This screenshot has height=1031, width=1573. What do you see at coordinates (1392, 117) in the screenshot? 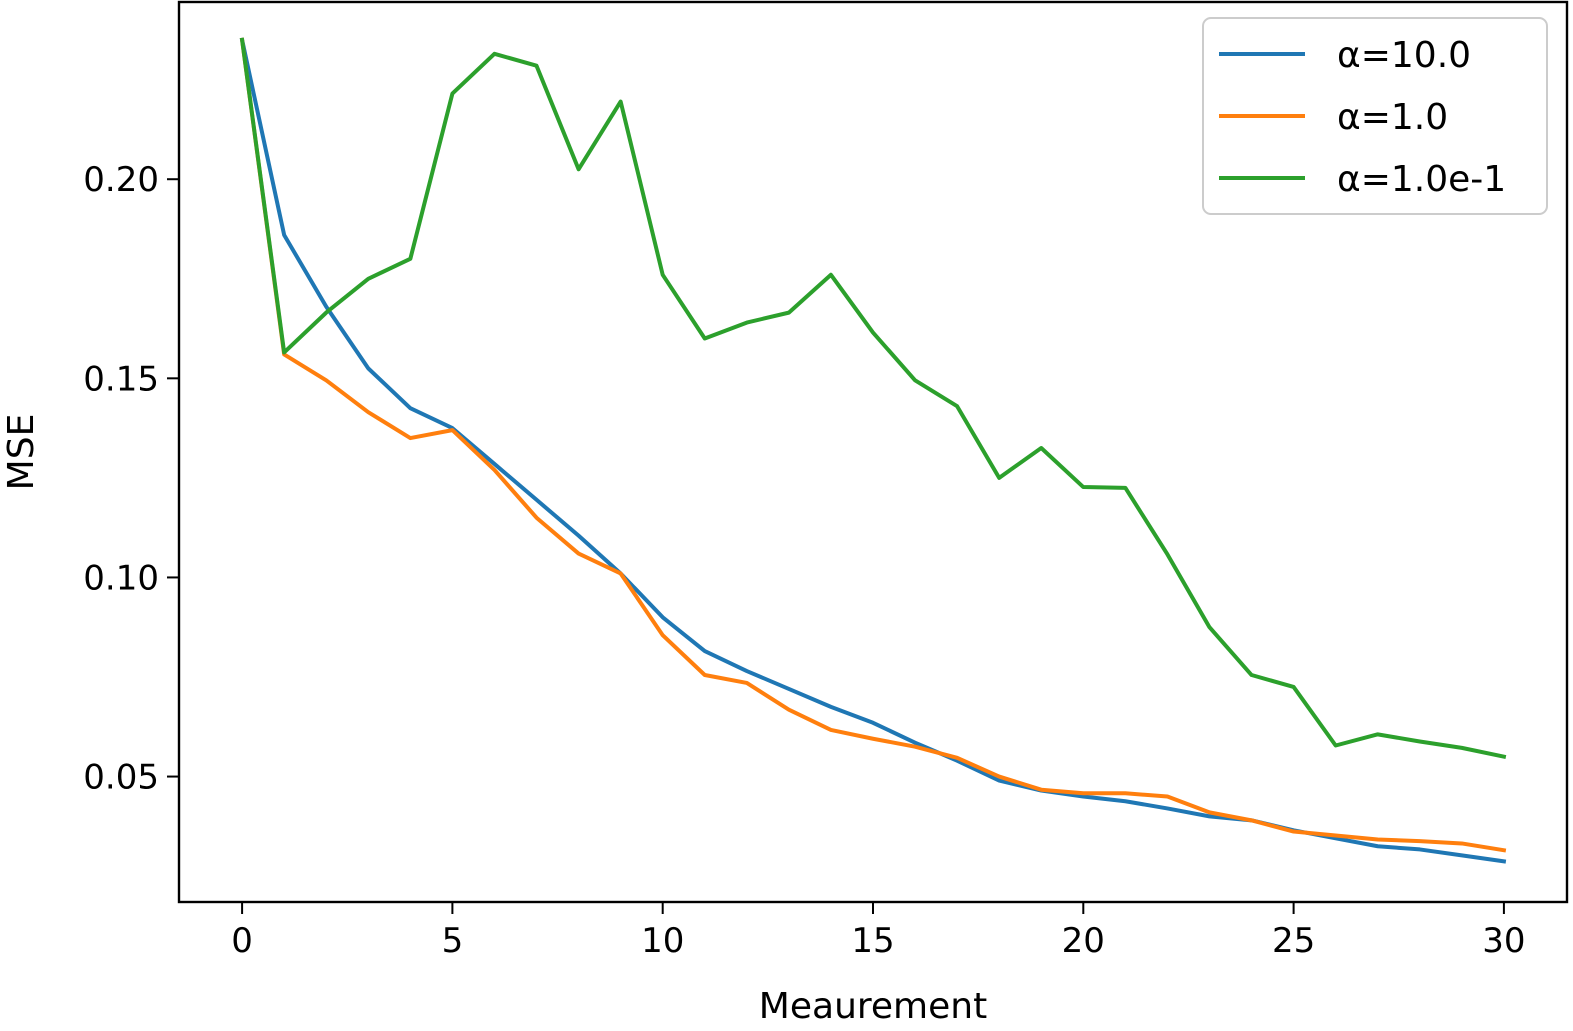
I see `legend-label-1: α=1.0` at bounding box center [1392, 117].